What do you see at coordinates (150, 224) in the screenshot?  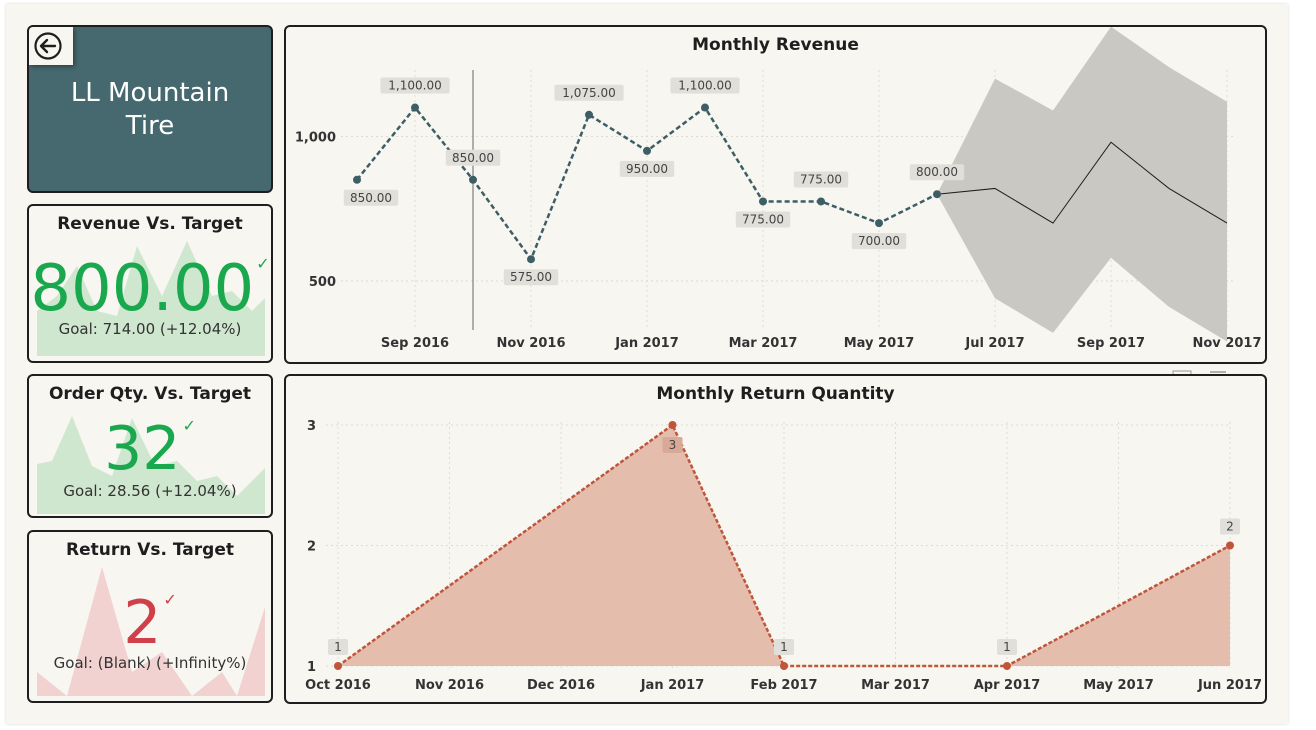 I see `revenue-kpi-title: Revenue Vs. Target` at bounding box center [150, 224].